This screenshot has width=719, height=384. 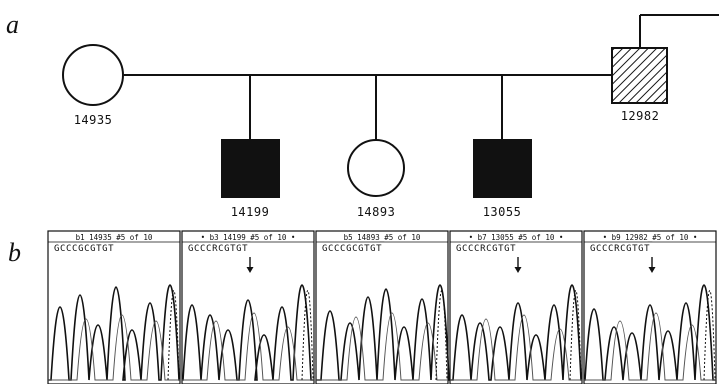 I want to click on panel-label-a: a, so click(x=12, y=24).